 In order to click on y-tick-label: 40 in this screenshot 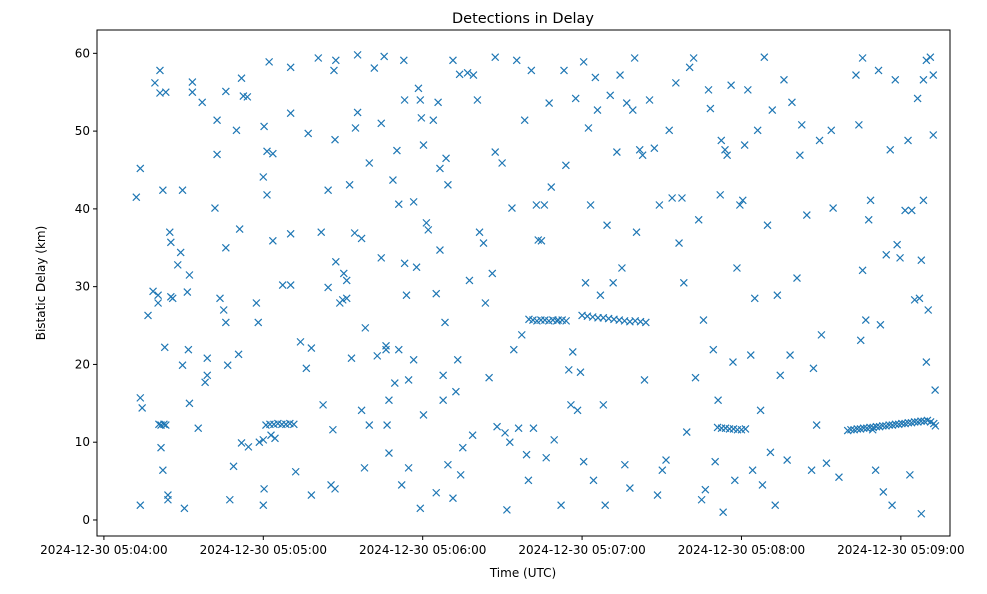, I will do `click(82, 209)`.